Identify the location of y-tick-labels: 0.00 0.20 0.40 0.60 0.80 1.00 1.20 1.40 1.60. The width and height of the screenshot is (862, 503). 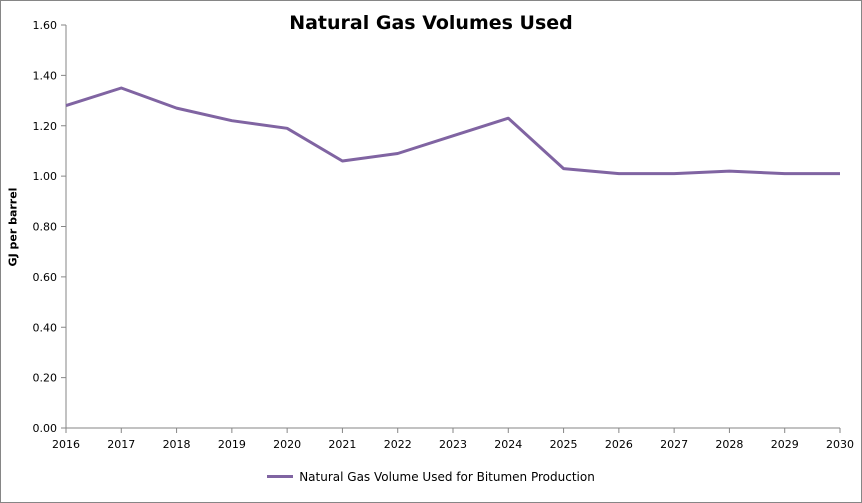
(45, 227).